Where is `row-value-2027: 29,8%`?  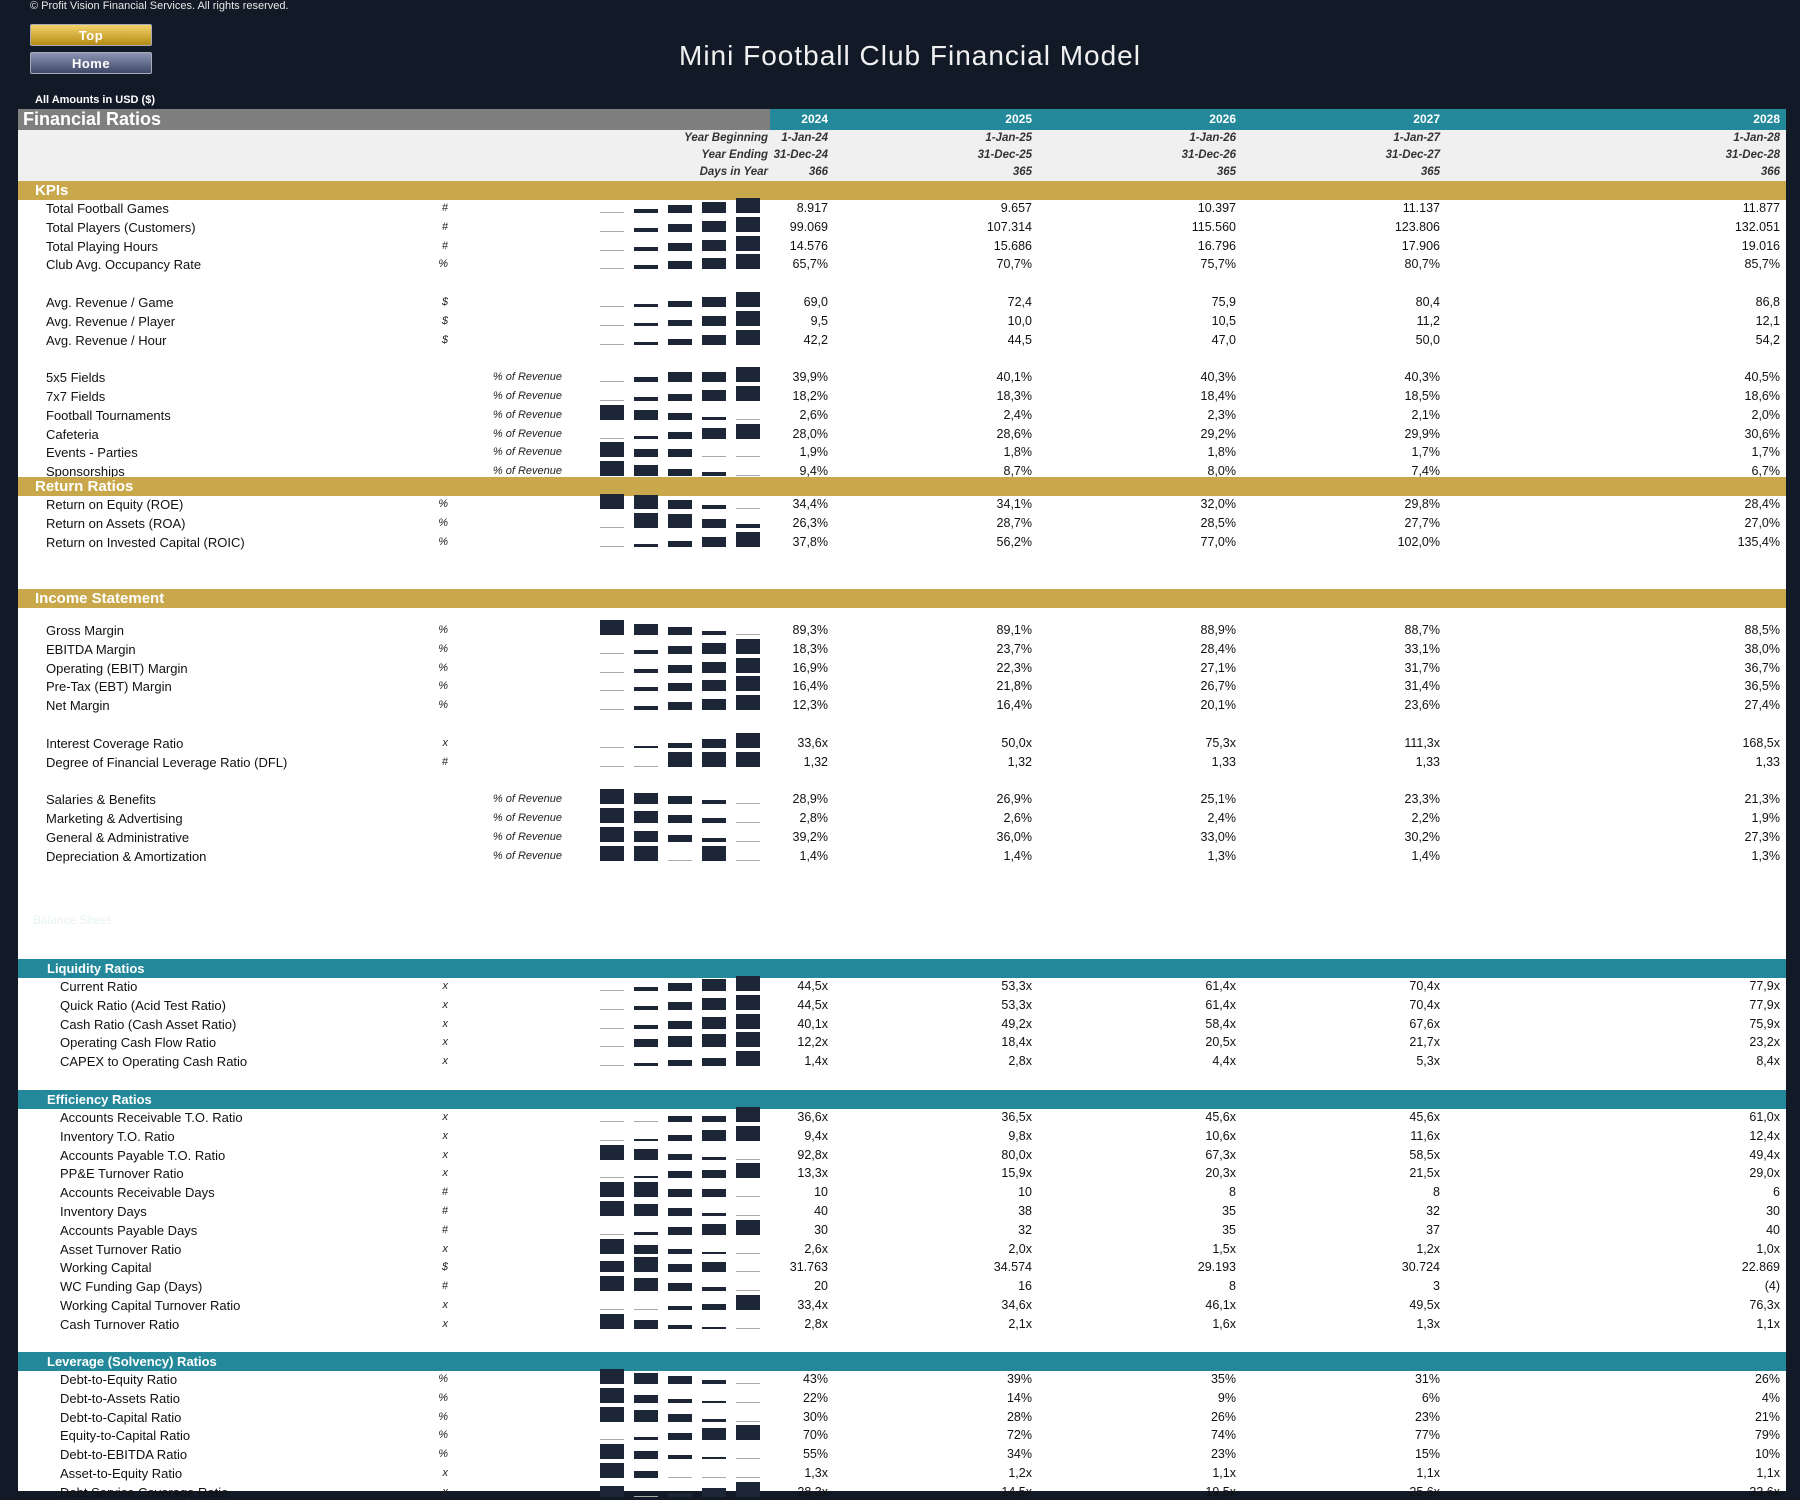
row-value-2027: 29,8% is located at coordinates (1422, 504).